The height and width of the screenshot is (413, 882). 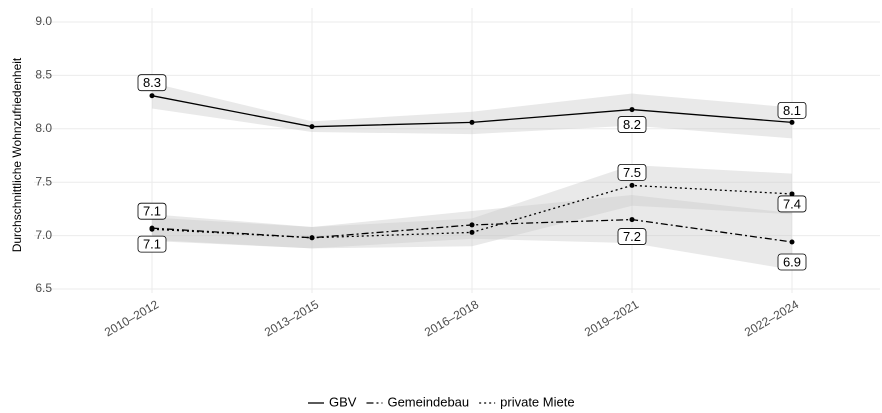 I want to click on data-label: 8.1, so click(x=792, y=110).